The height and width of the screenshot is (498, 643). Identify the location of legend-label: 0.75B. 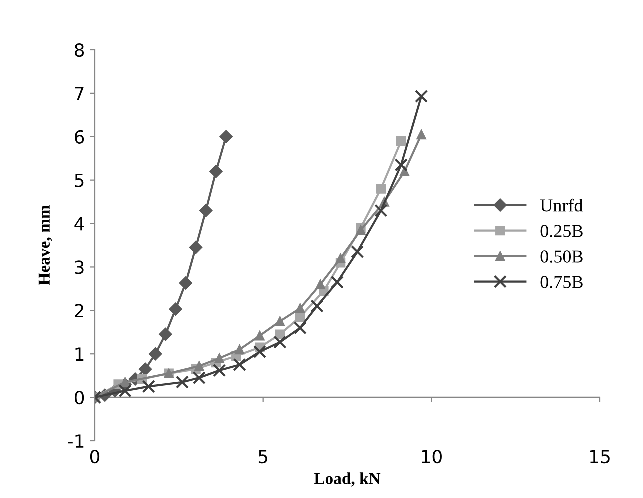
(561, 282).